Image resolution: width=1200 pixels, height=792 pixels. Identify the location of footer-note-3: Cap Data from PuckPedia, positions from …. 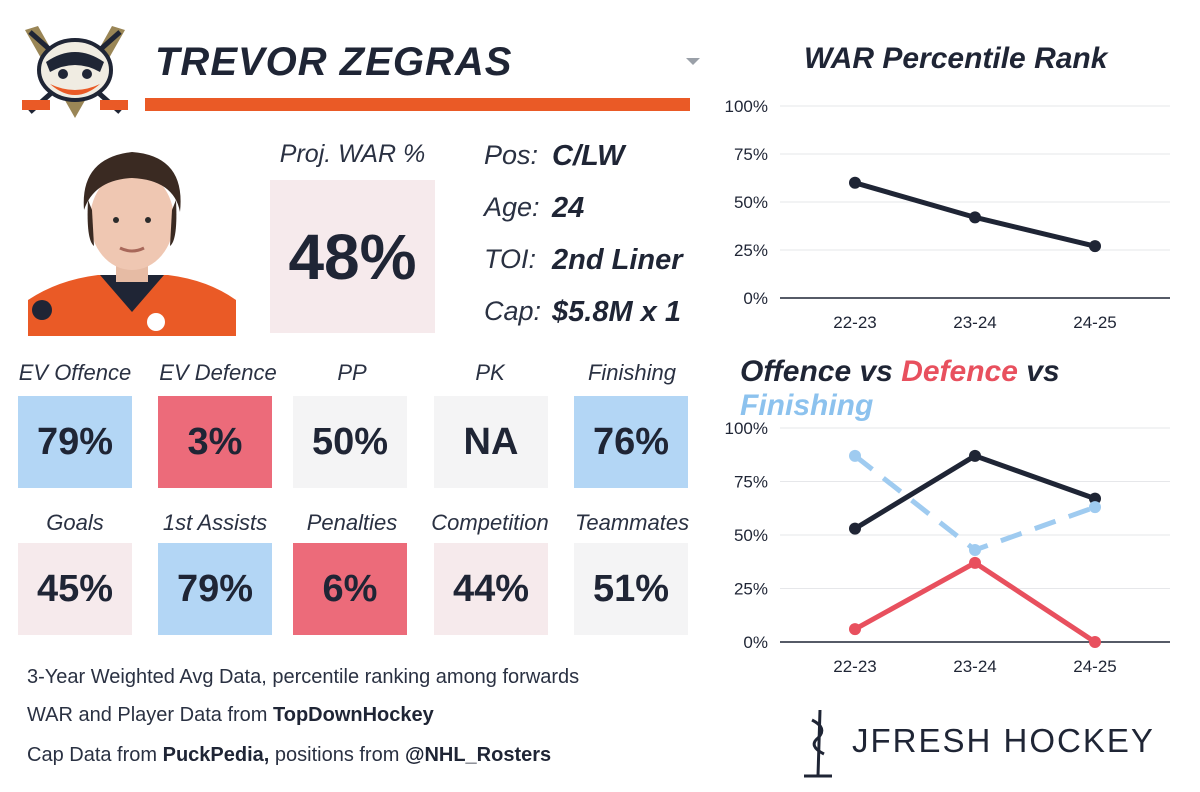
(289, 755).